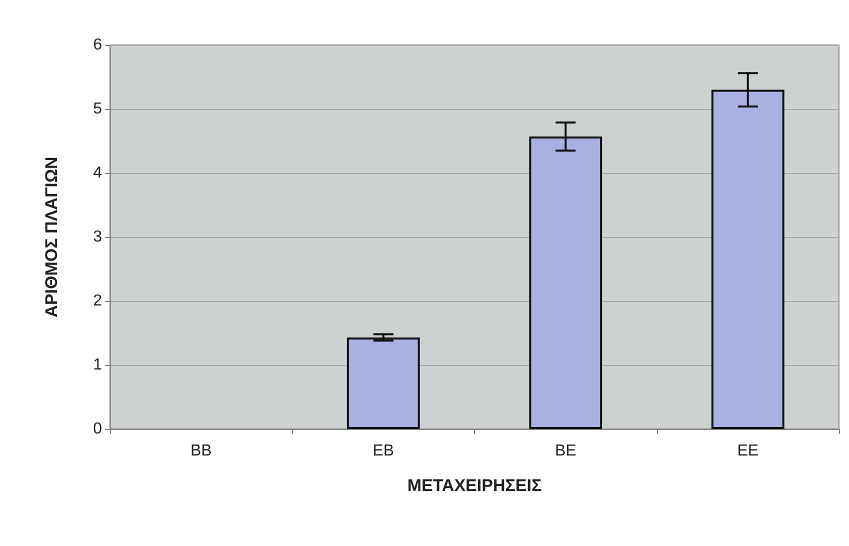 This screenshot has width=849, height=546. Describe the element at coordinates (97, 45) in the screenshot. I see `y-tick-label: 6` at that location.